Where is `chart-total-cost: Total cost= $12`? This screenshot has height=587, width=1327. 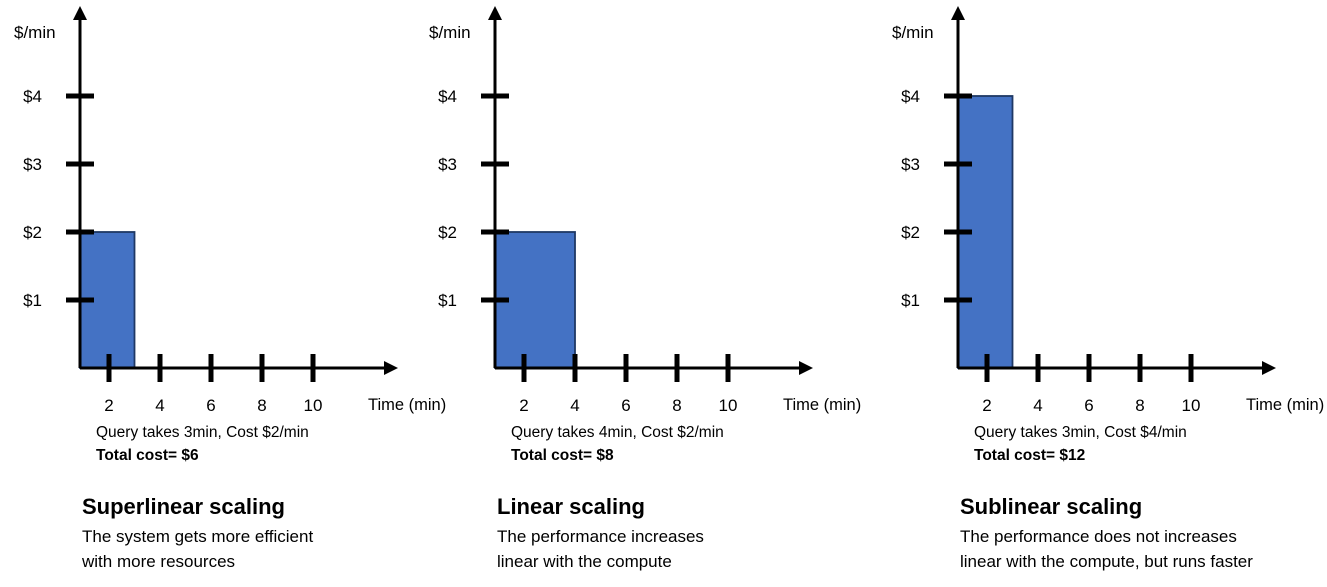
chart-total-cost: Total cost= $12 is located at coordinates (1030, 455).